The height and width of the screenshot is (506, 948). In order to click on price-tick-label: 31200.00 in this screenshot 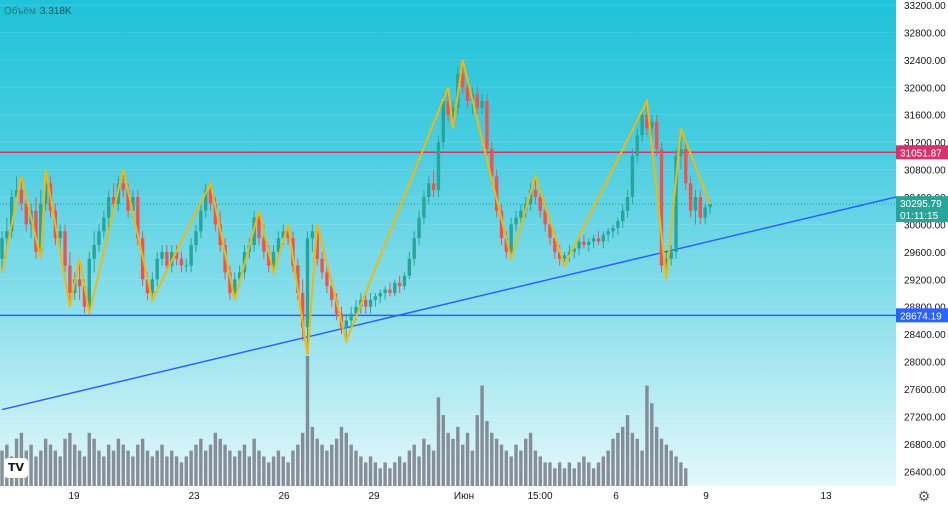, I will do `click(925, 143)`.